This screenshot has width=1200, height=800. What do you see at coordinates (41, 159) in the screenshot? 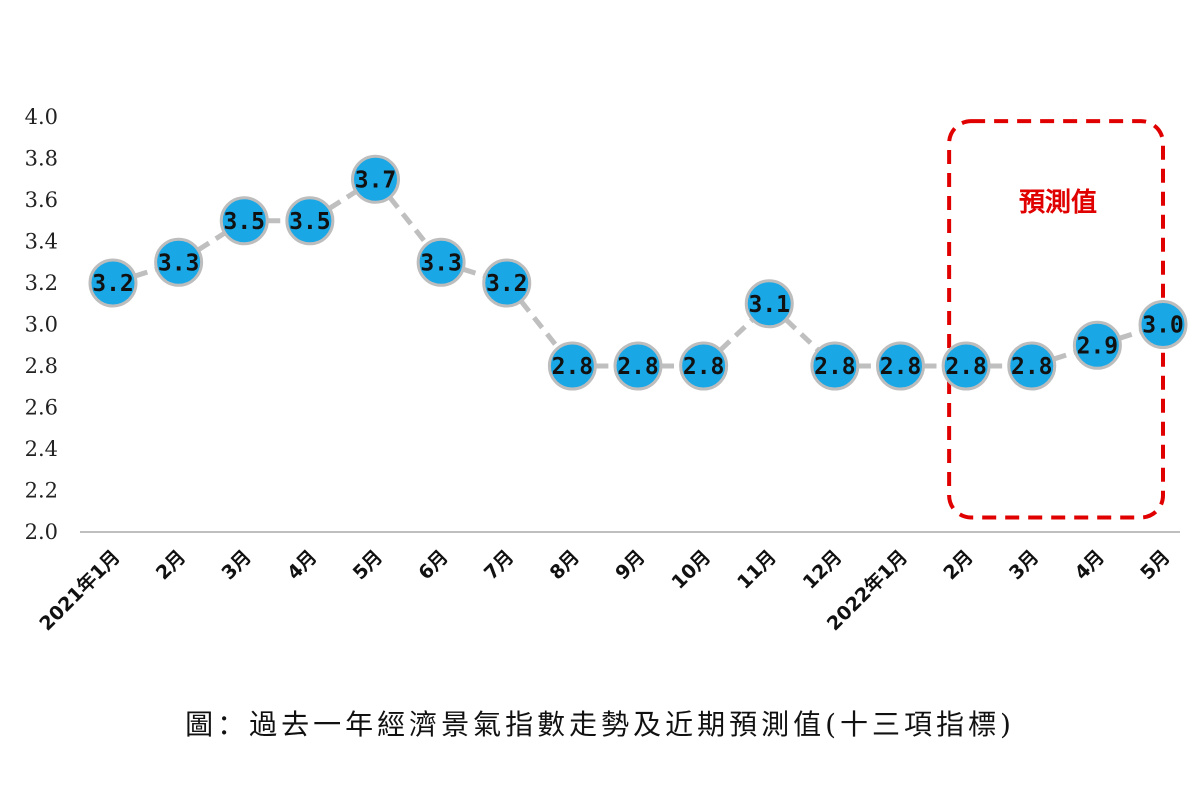
I see `y-tick-label: 3.8` at bounding box center [41, 159].